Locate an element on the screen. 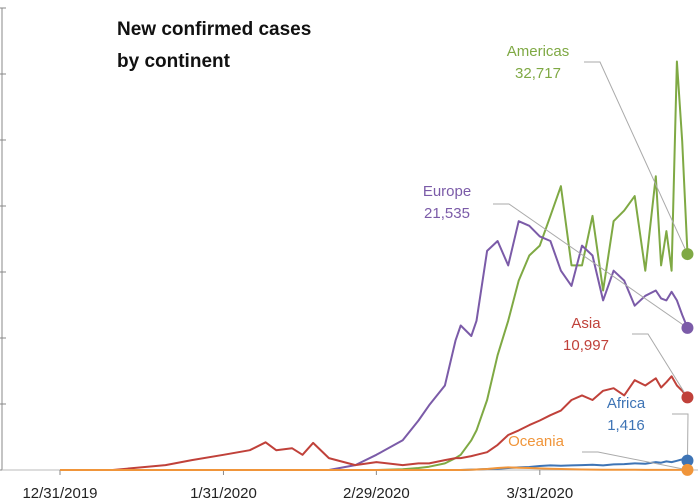 The width and height of the screenshot is (698, 504). legend-label: Asia is located at coordinates (586, 323).